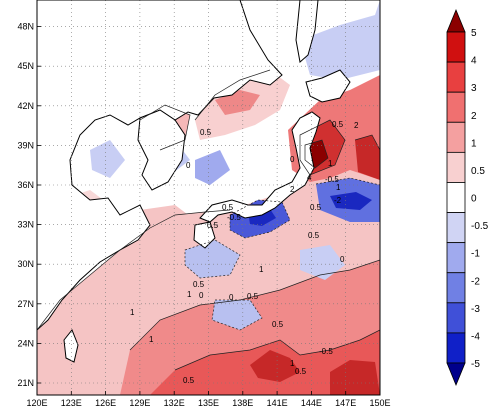 This screenshot has width=499, height=408. Describe the element at coordinates (345, 403) in the screenshot. I see `lon-tick-label: 147E` at that location.